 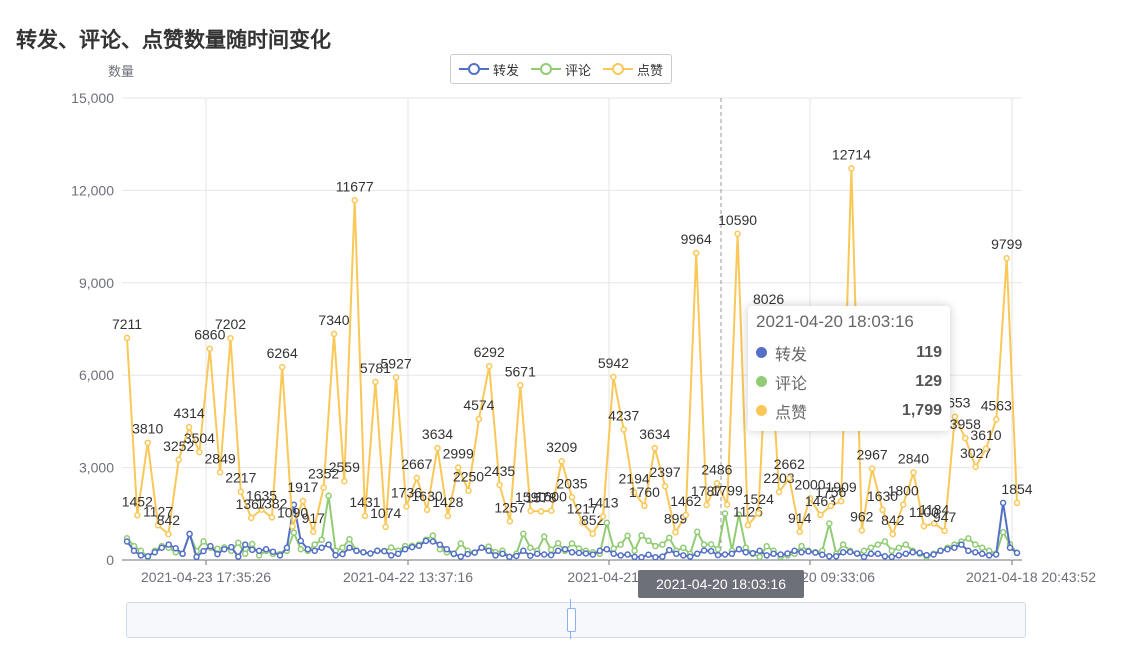 What do you see at coordinates (478, 405) in the screenshot?
I see `data-label: 4574` at bounding box center [478, 405].